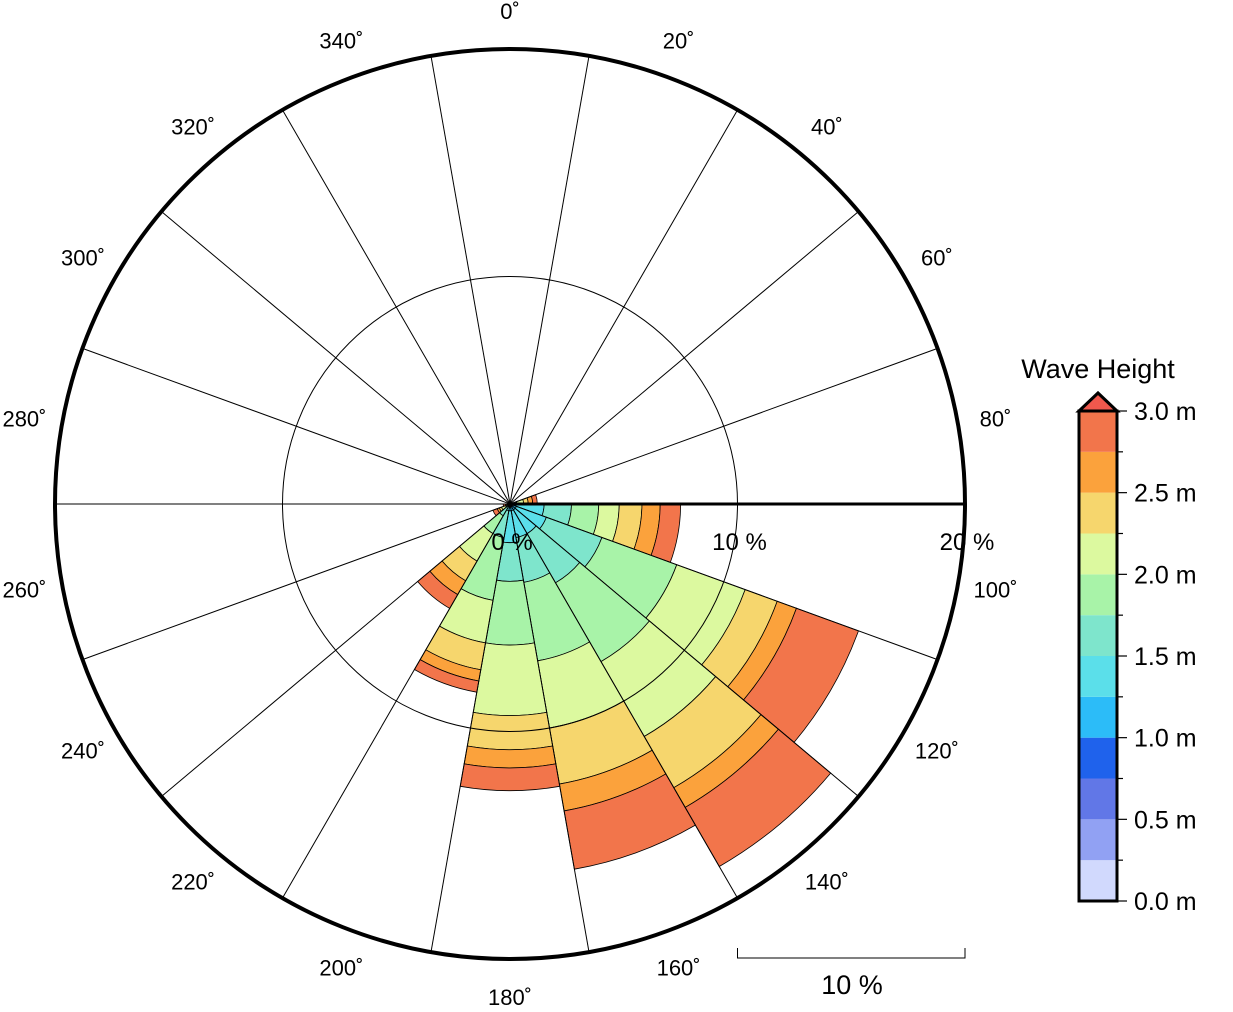  What do you see at coordinates (679, 967) in the screenshot?
I see `angle-label-160: 160˚` at bounding box center [679, 967].